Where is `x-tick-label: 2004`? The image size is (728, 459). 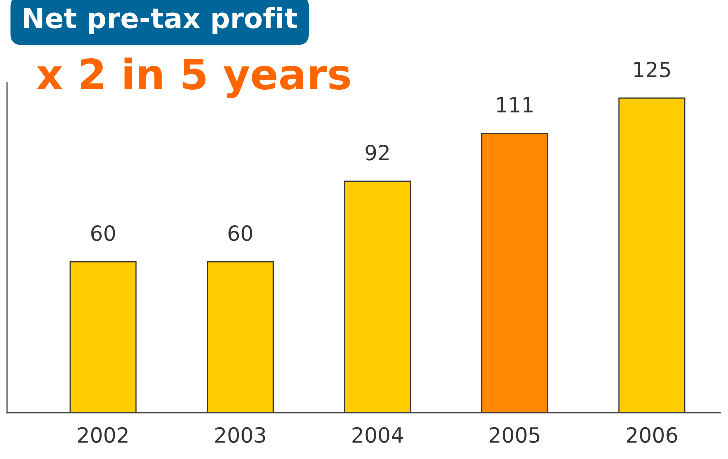 x-tick-label: 2004 is located at coordinates (378, 435).